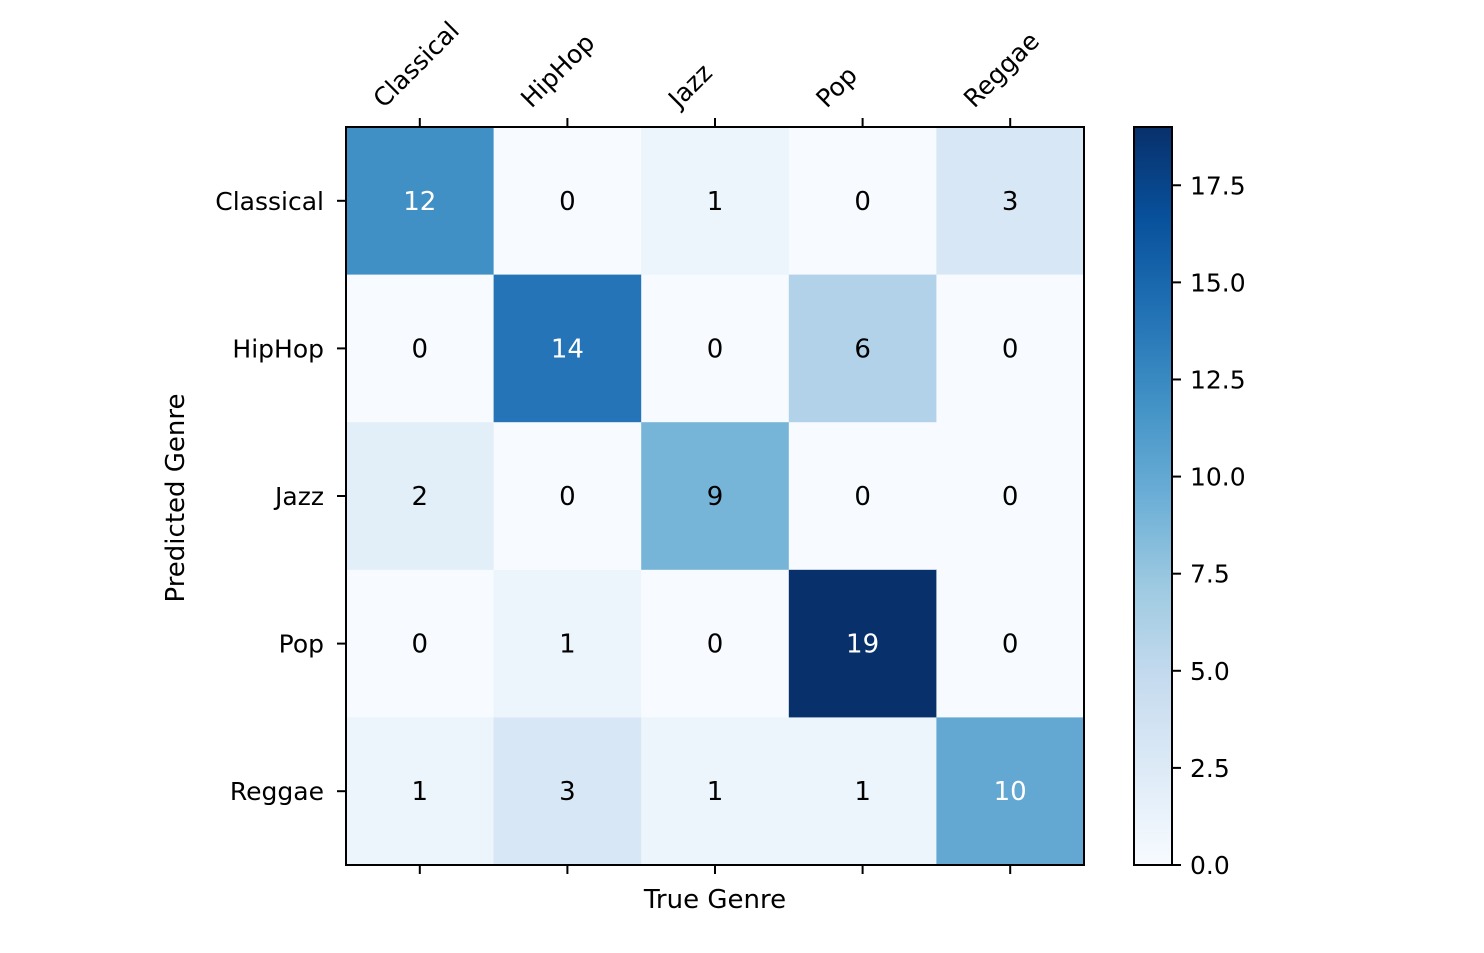 This screenshot has width=1484, height=953. I want to click on cell-value-label: 9, so click(715, 497).